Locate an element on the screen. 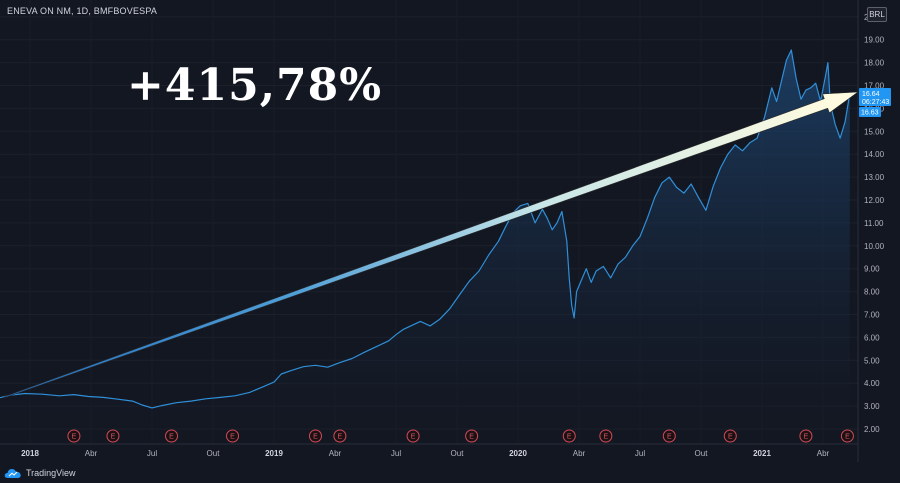  brand-logo: TradingView is located at coordinates (40, 473).